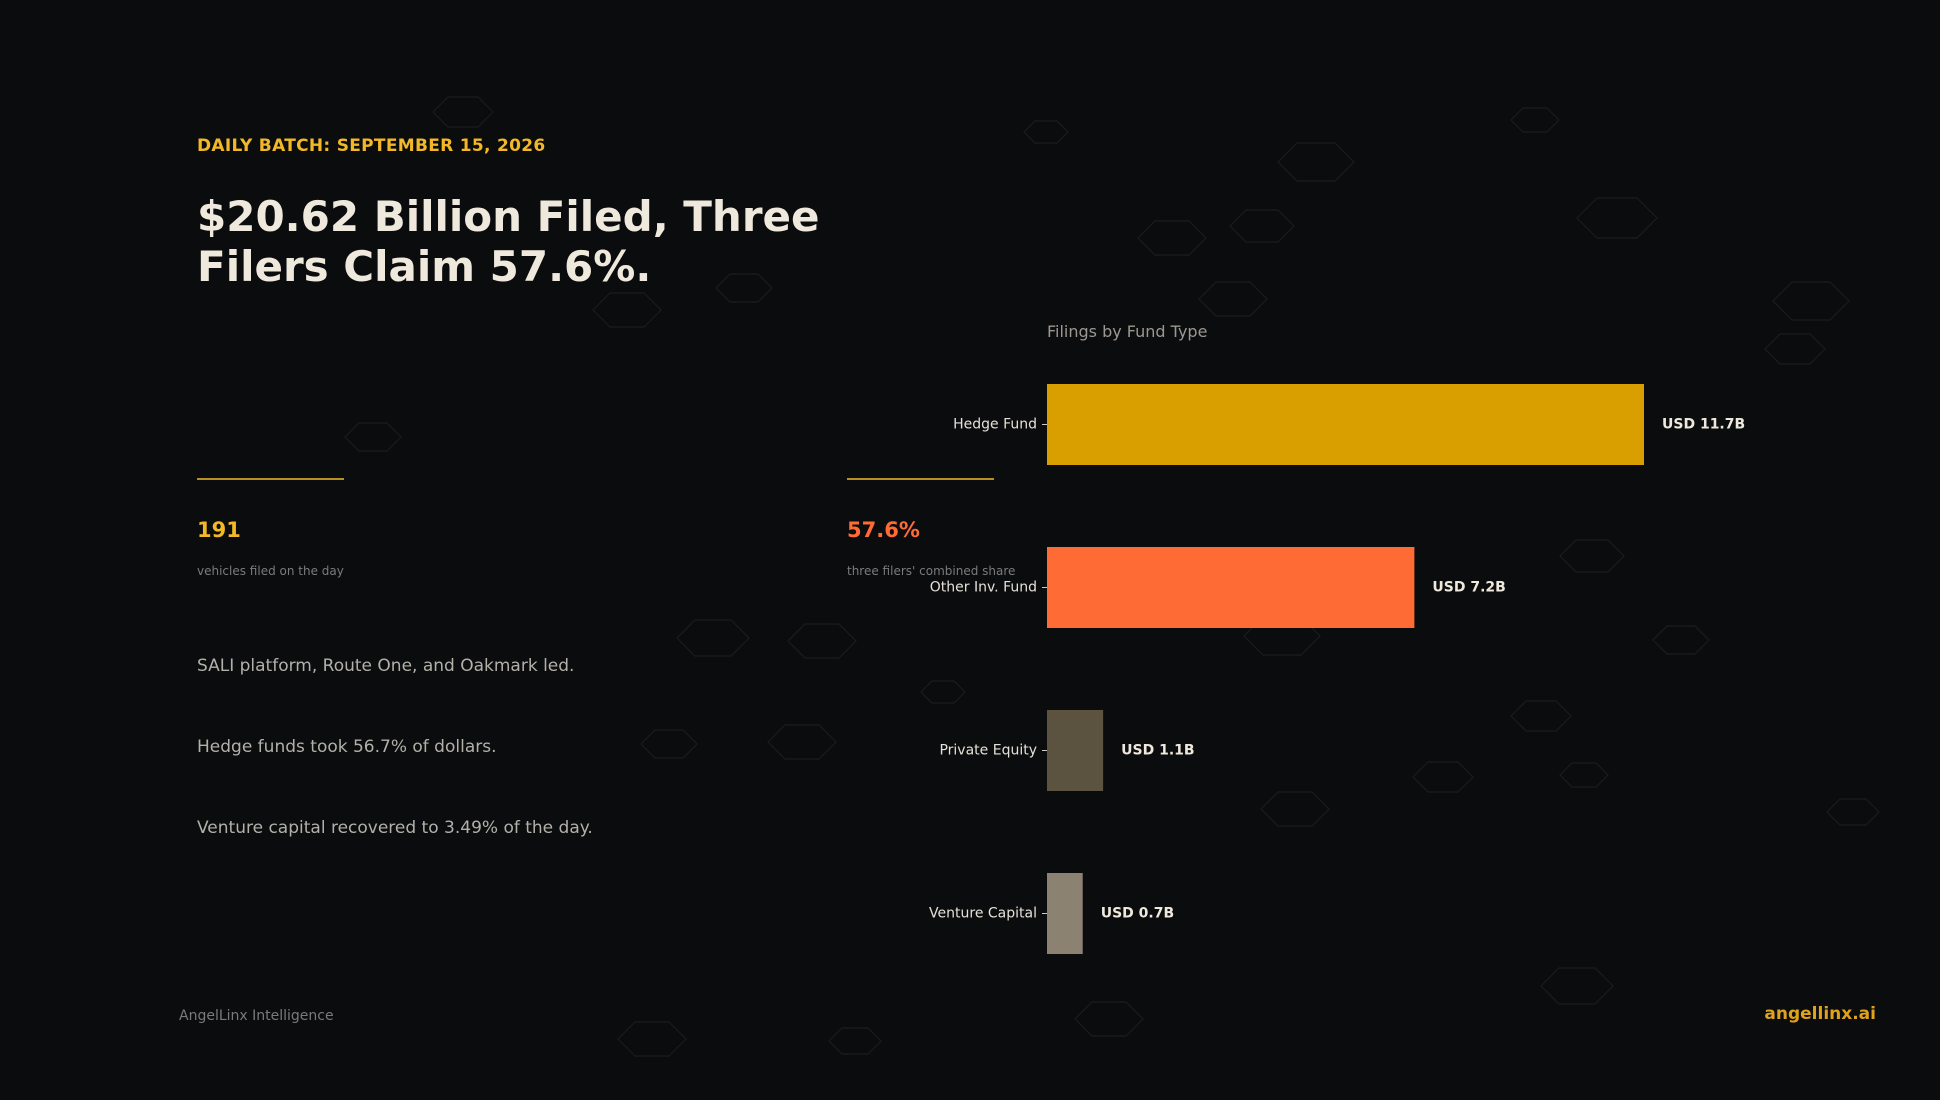 The height and width of the screenshot is (1100, 1940). I want to click on bar-value-label: USD 7.2B, so click(1468, 588).